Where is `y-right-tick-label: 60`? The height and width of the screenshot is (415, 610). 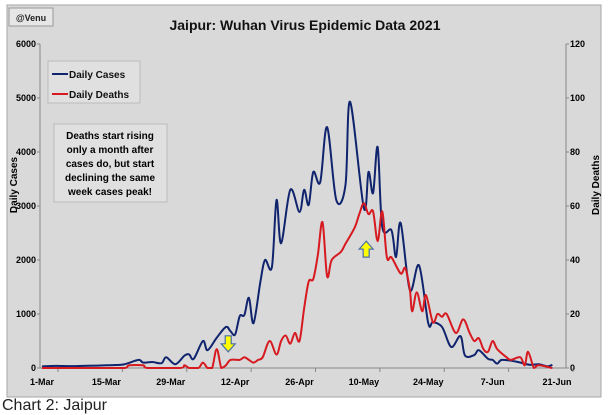 y-right-tick-label: 60 is located at coordinates (575, 206).